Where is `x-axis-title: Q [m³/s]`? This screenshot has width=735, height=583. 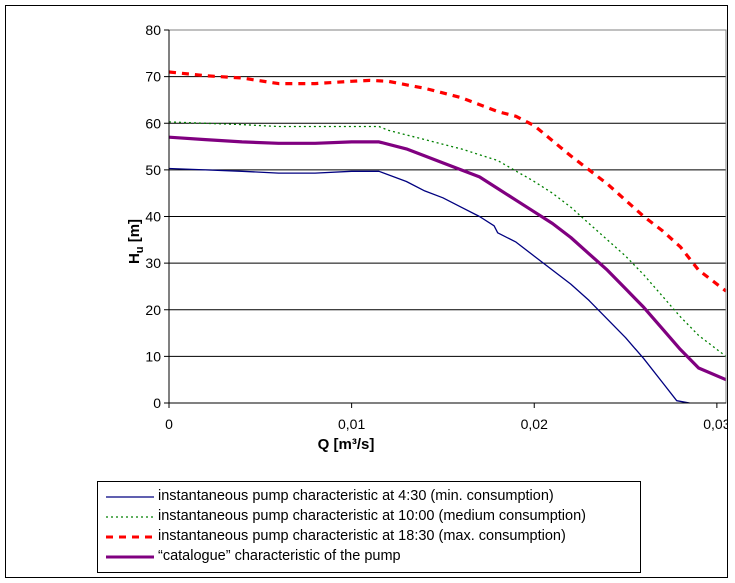 x-axis-title: Q [m³/s] is located at coordinates (346, 444).